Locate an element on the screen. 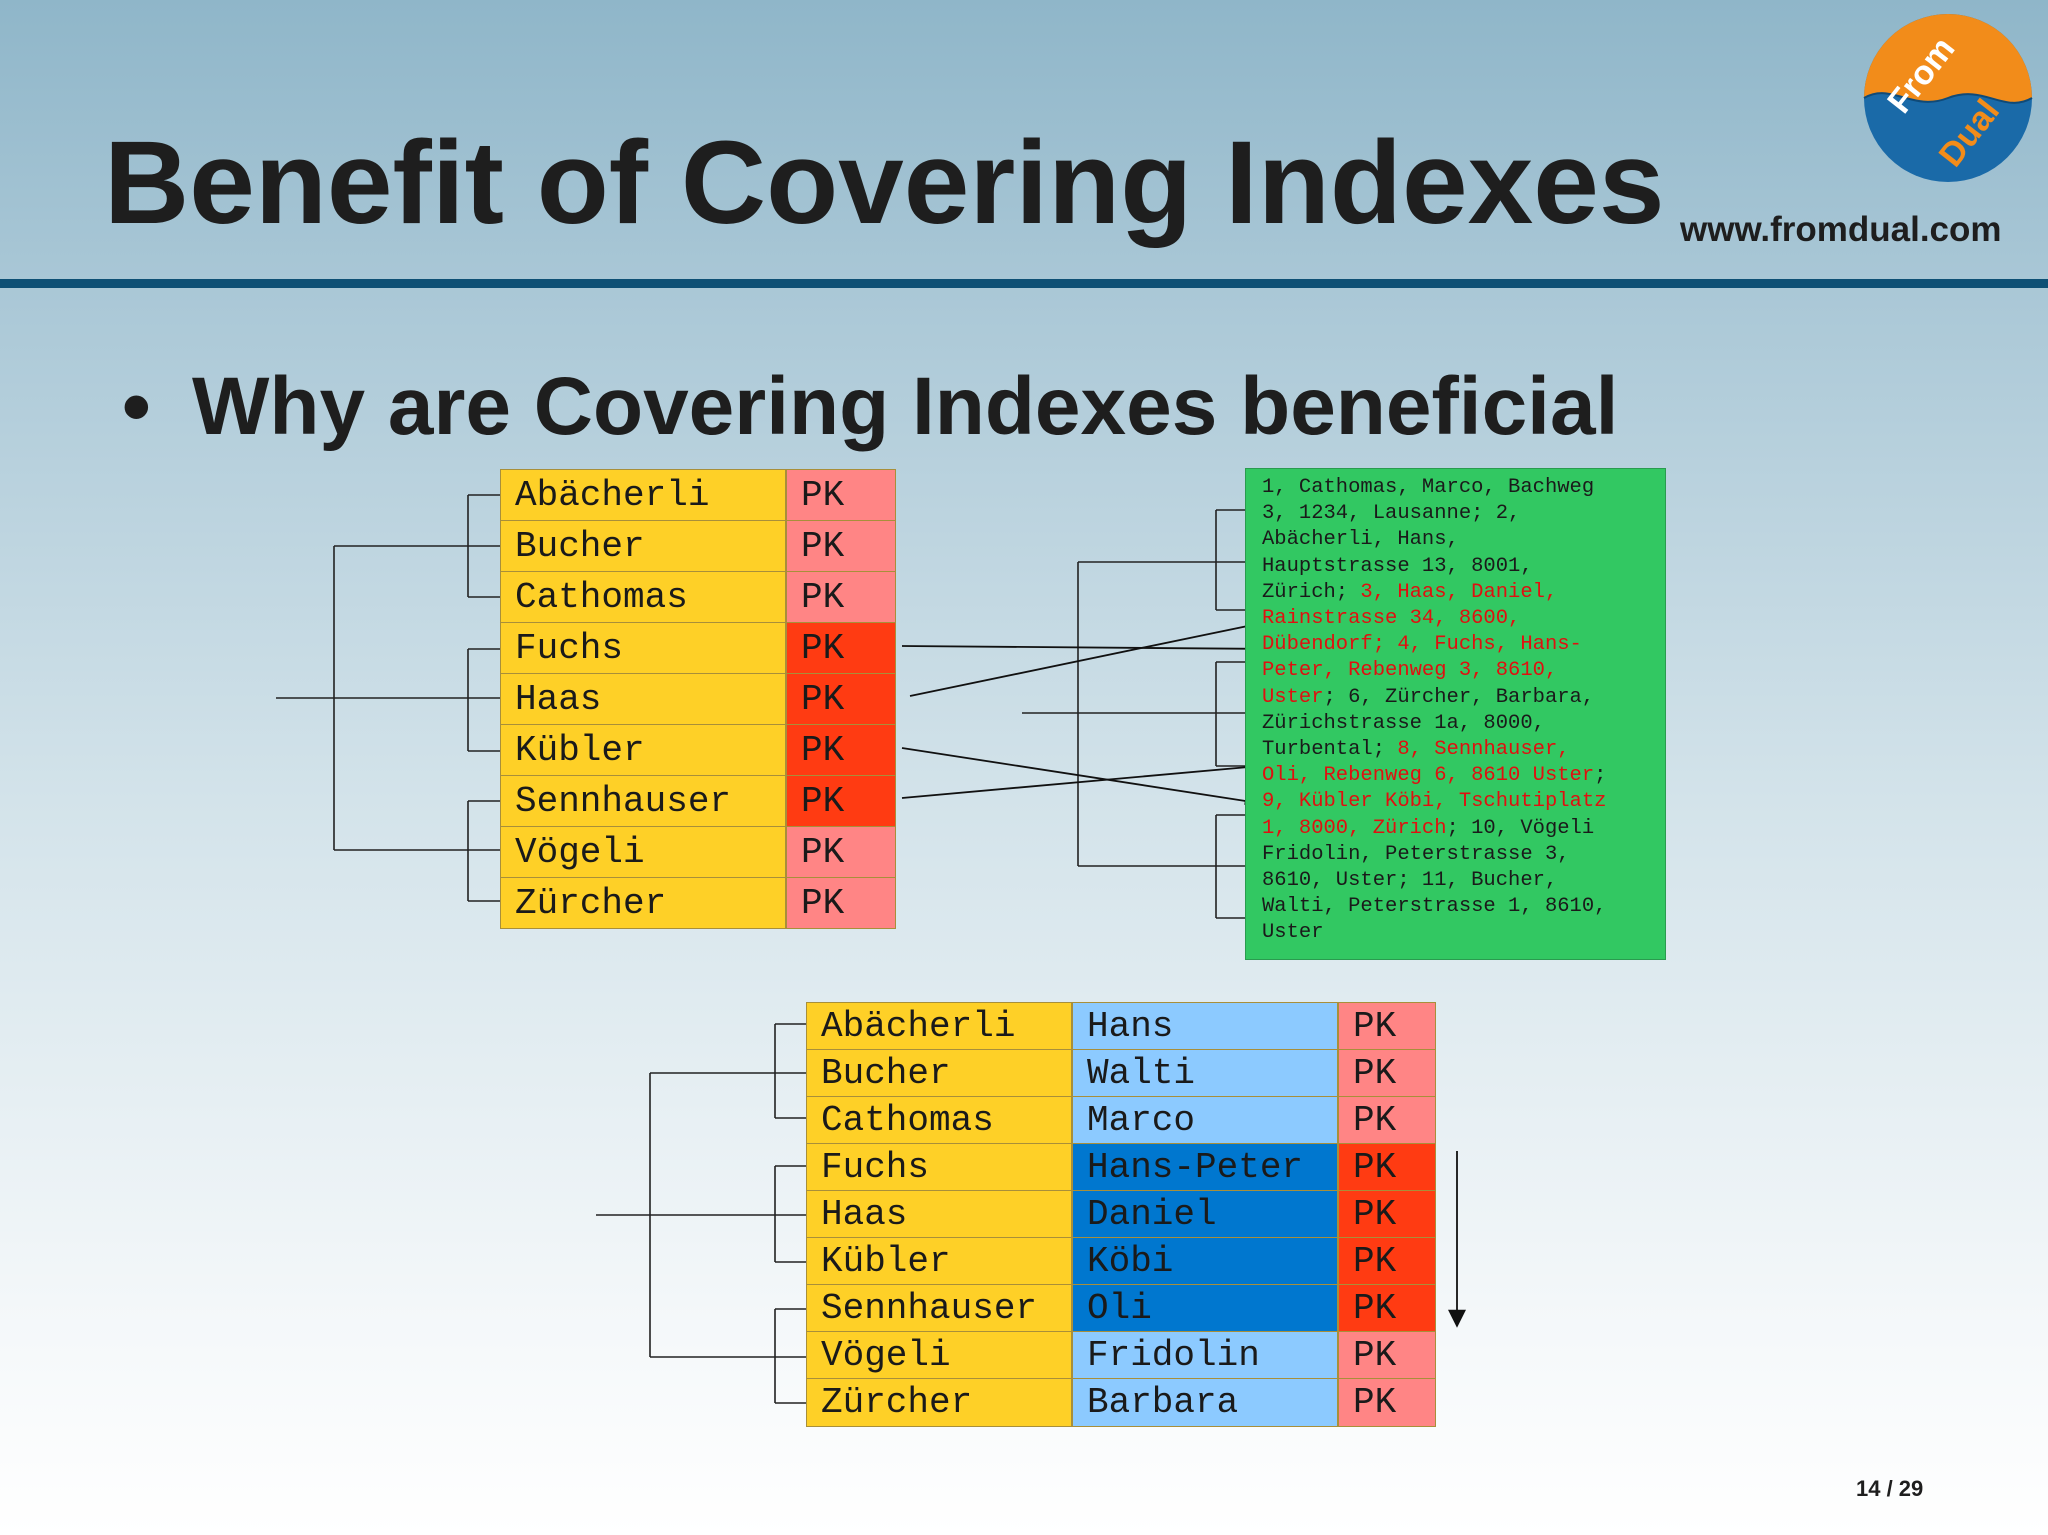  index-row: Zürcher PK is located at coordinates (698, 903).